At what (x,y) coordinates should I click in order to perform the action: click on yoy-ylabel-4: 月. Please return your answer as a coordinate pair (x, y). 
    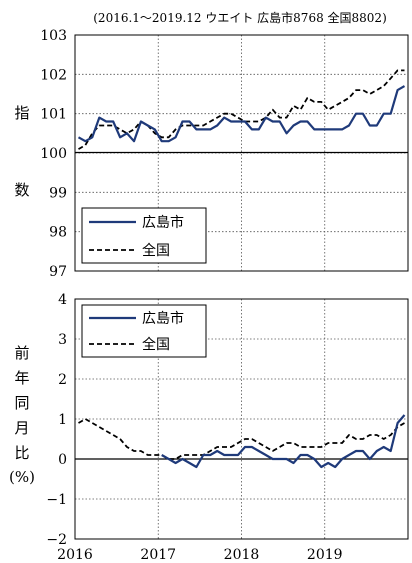
    Looking at the image, I should click on (21, 428).